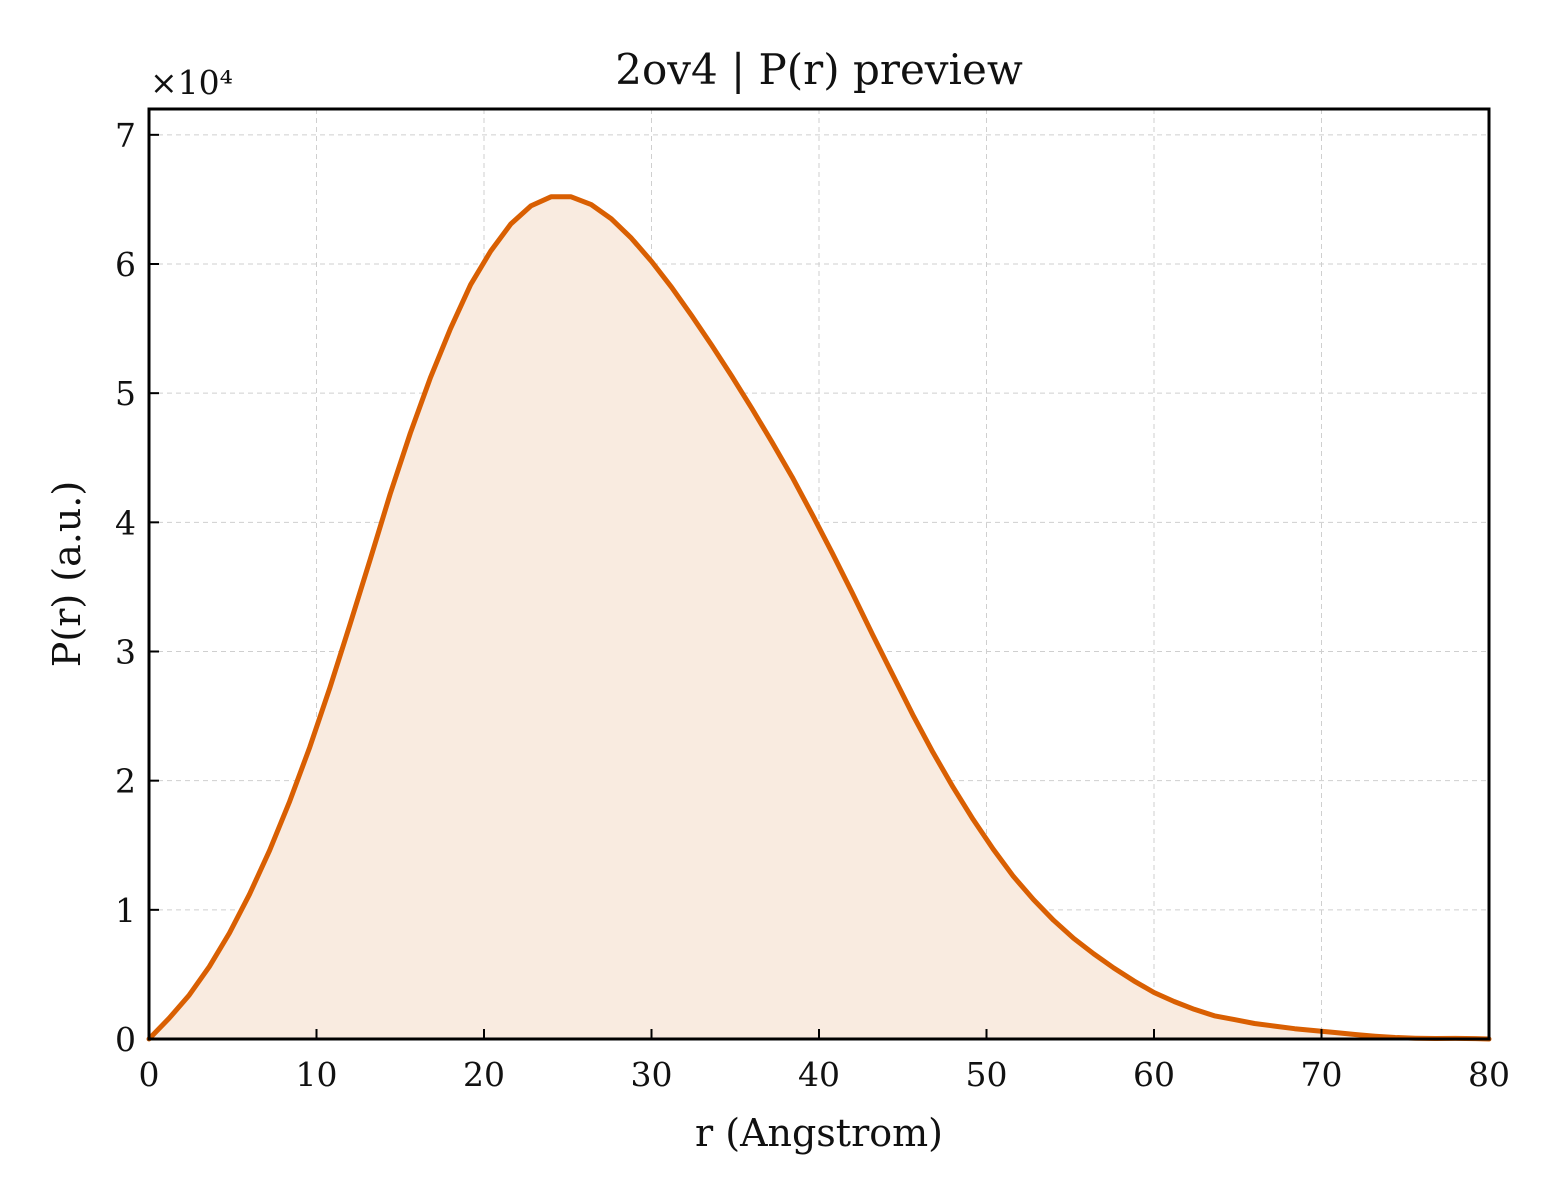  I want to click on y-tick-label: 2, so click(125, 781).